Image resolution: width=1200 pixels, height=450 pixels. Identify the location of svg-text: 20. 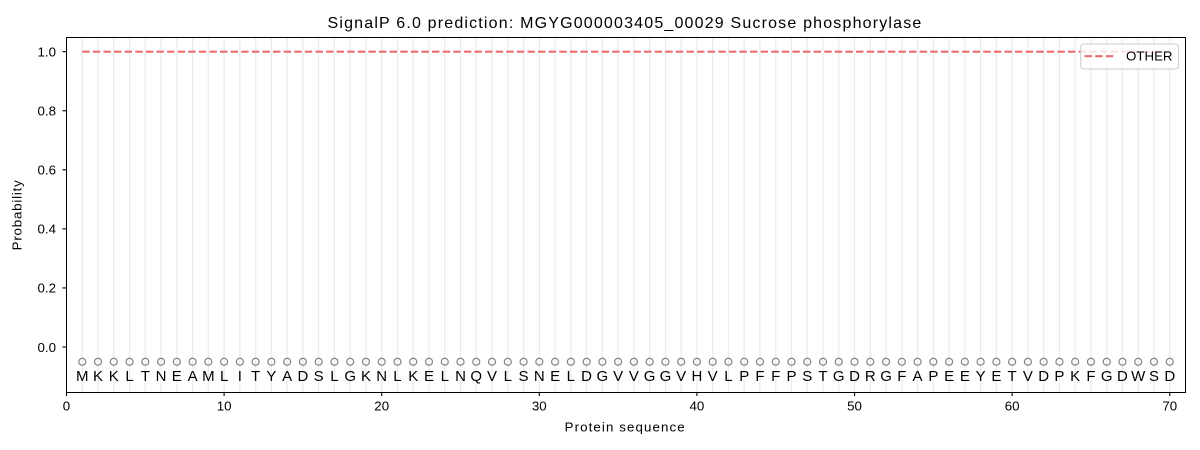
(381, 405).